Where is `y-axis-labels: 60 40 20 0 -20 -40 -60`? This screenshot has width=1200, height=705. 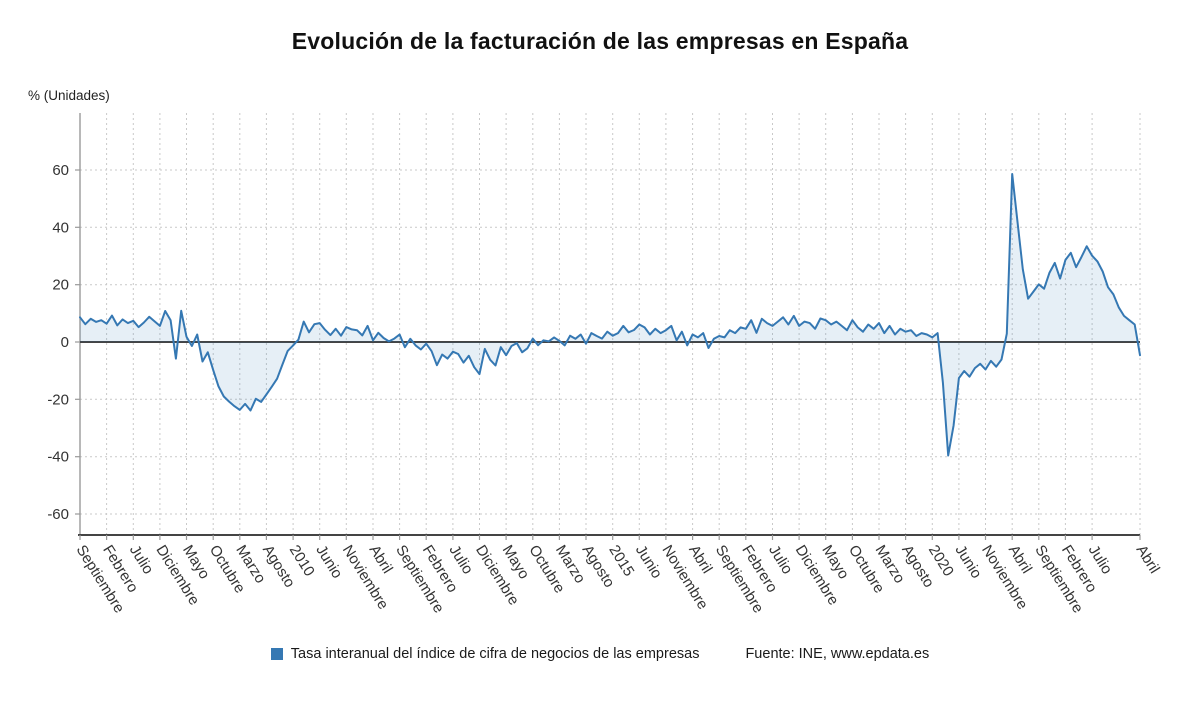 y-axis-labels: 60 40 20 0 -20 -40 -60 is located at coordinates (63, 342).